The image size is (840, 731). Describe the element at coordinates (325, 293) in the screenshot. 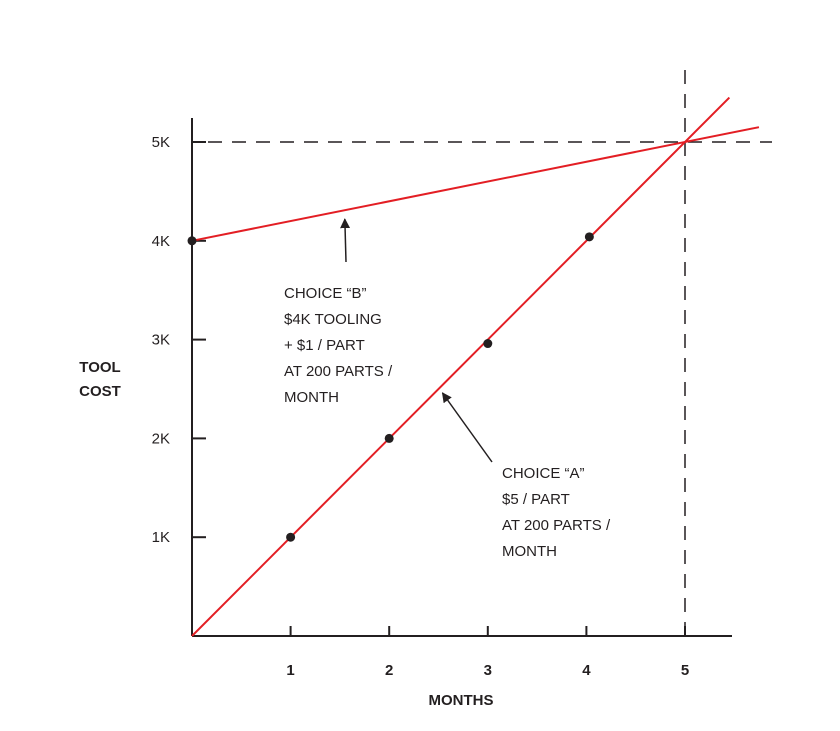

I see `choice-b-line-1: CHOICE “B”` at that location.